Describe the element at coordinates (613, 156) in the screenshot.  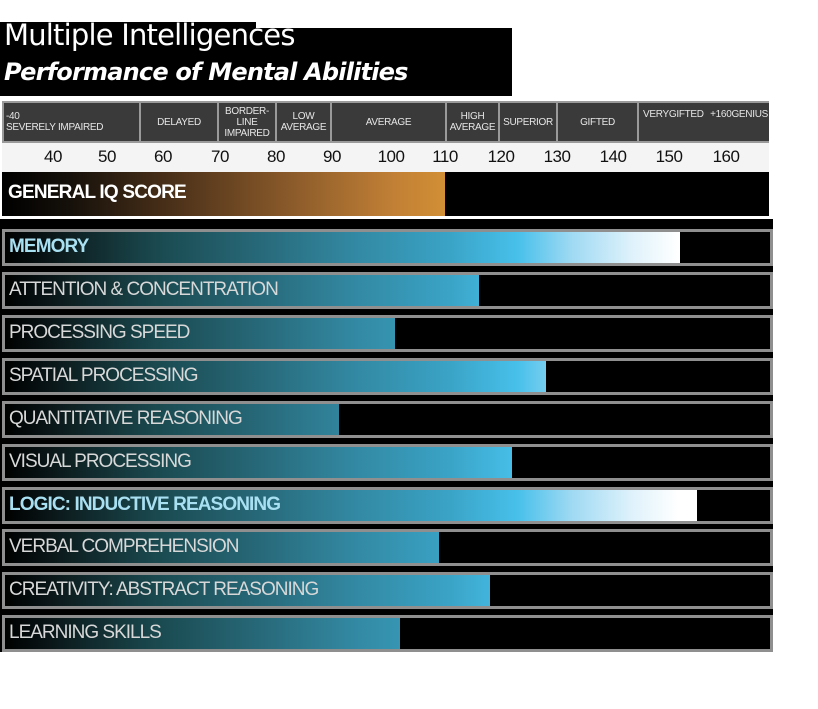
I see `tick-label: 140` at that location.